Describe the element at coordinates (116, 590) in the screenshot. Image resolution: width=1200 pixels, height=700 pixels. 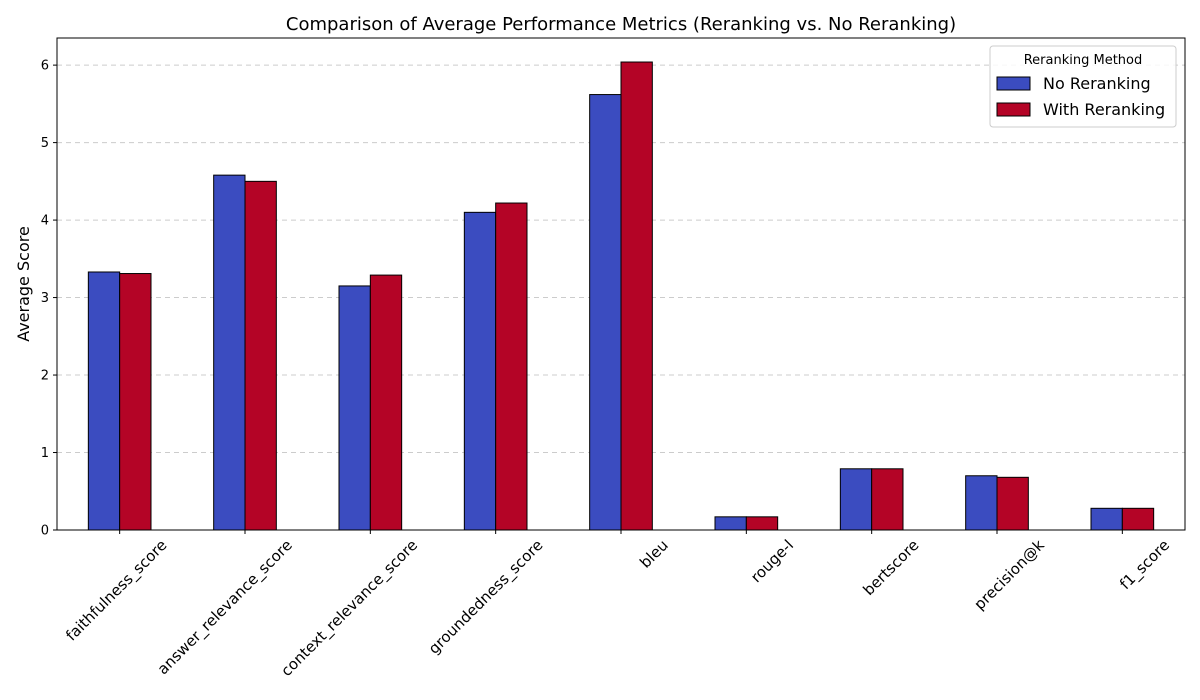
I see `x-tick-label: faithfulness_score` at that location.